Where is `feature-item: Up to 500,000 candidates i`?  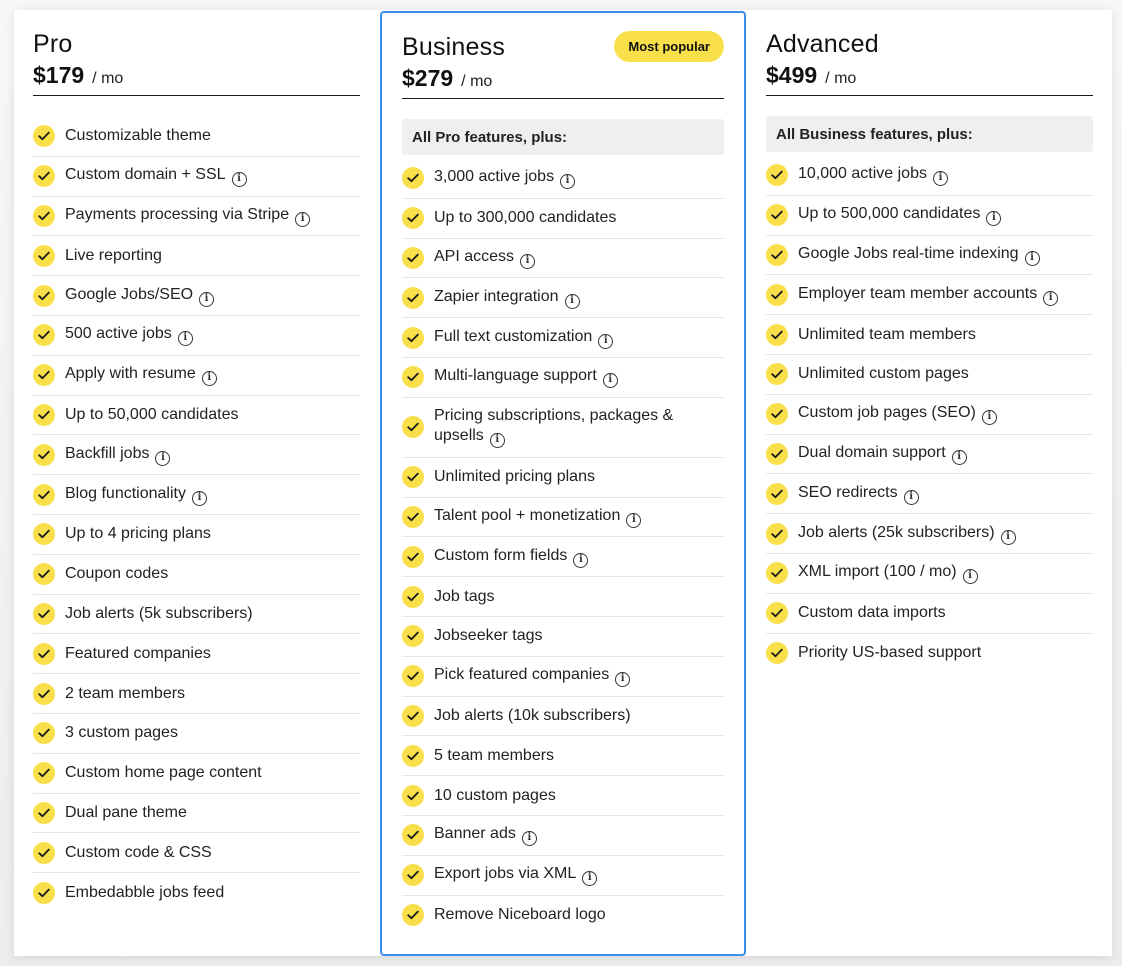 feature-item: Up to 500,000 candidates i is located at coordinates (929, 216).